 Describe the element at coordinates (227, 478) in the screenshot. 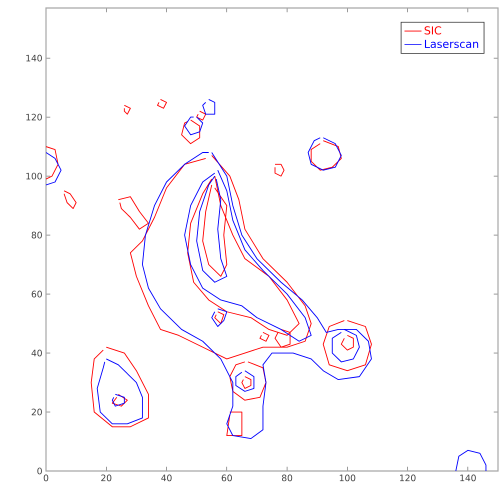

I see `x-tick-label: 60` at that location.